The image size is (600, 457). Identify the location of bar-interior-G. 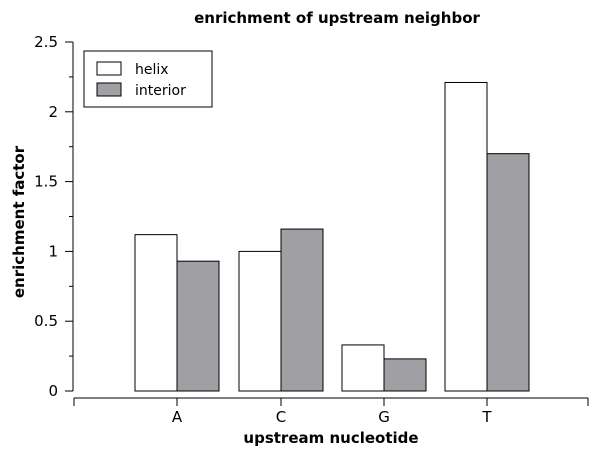
(405, 375).